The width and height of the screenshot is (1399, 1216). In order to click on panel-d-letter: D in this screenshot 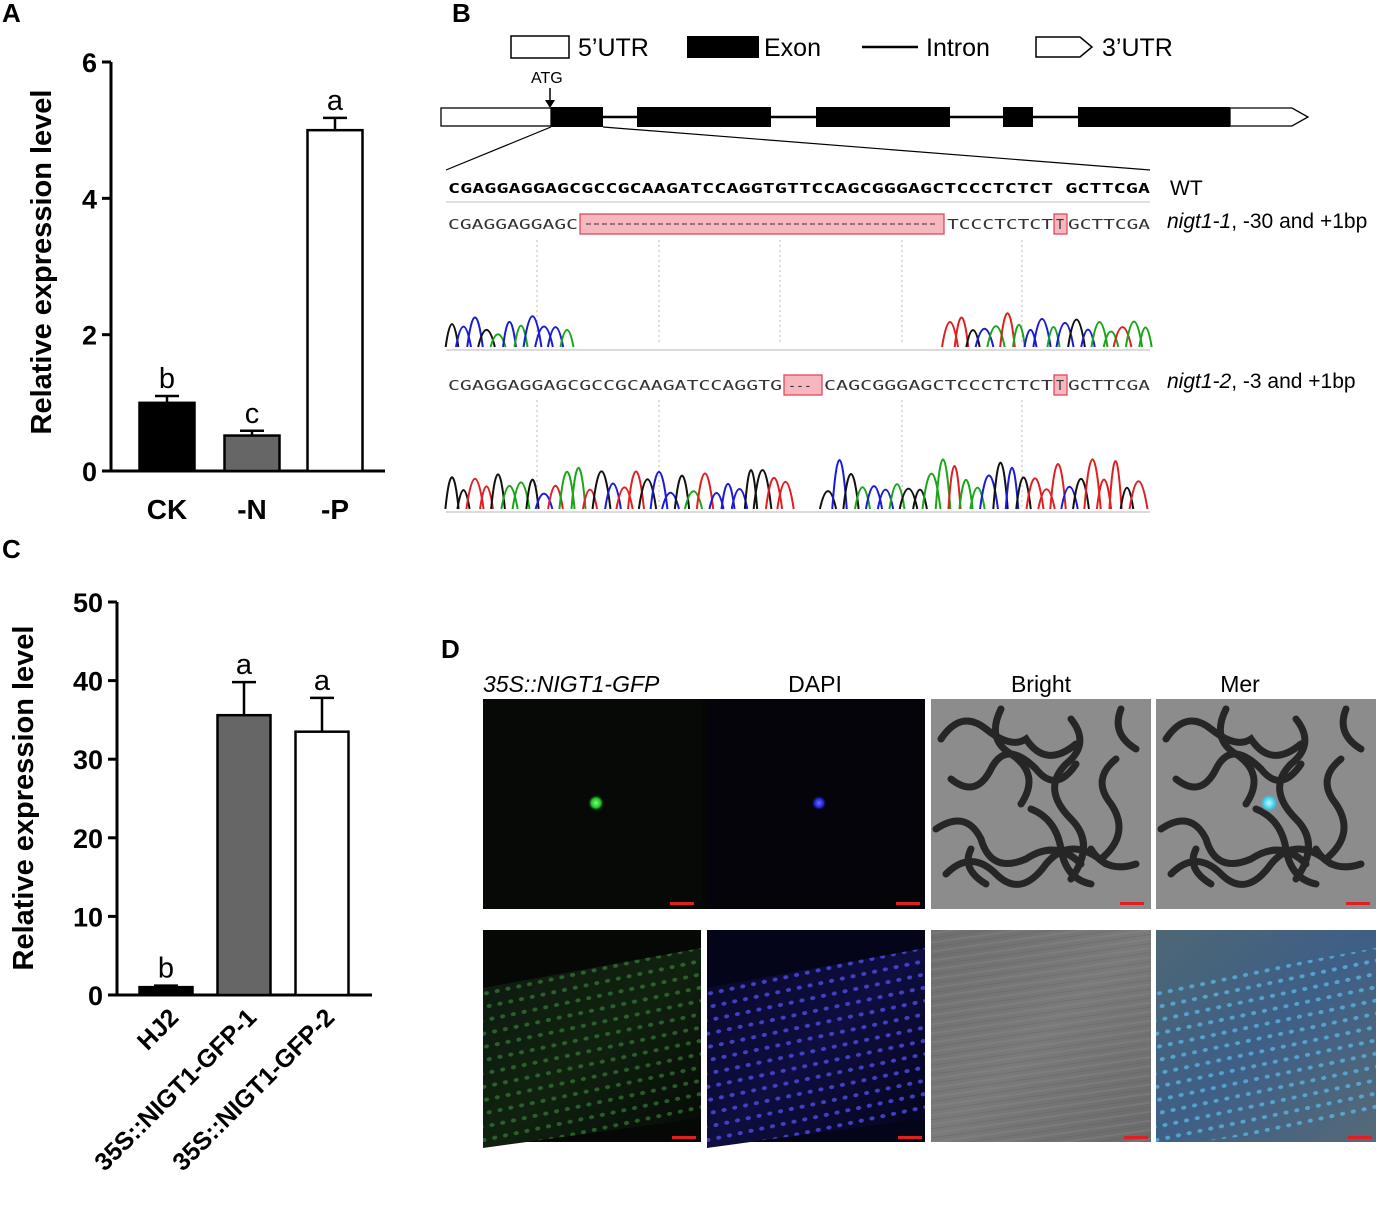, I will do `click(450, 649)`.